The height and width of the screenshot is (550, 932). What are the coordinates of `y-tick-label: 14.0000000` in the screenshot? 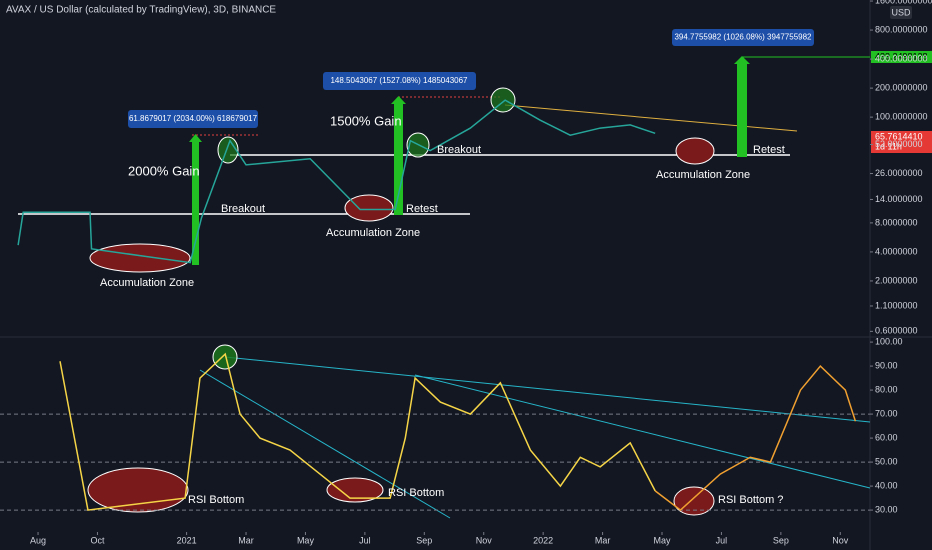 It's located at (899, 199).